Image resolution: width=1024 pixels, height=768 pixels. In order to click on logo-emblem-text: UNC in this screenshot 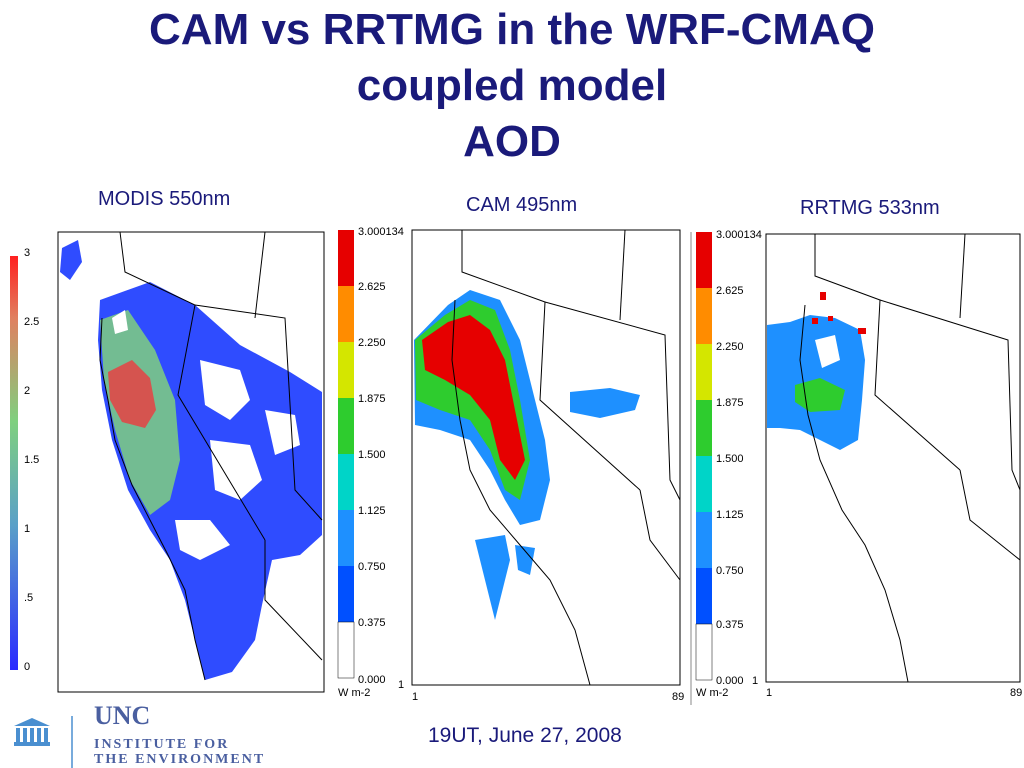, I will do `click(122, 715)`.